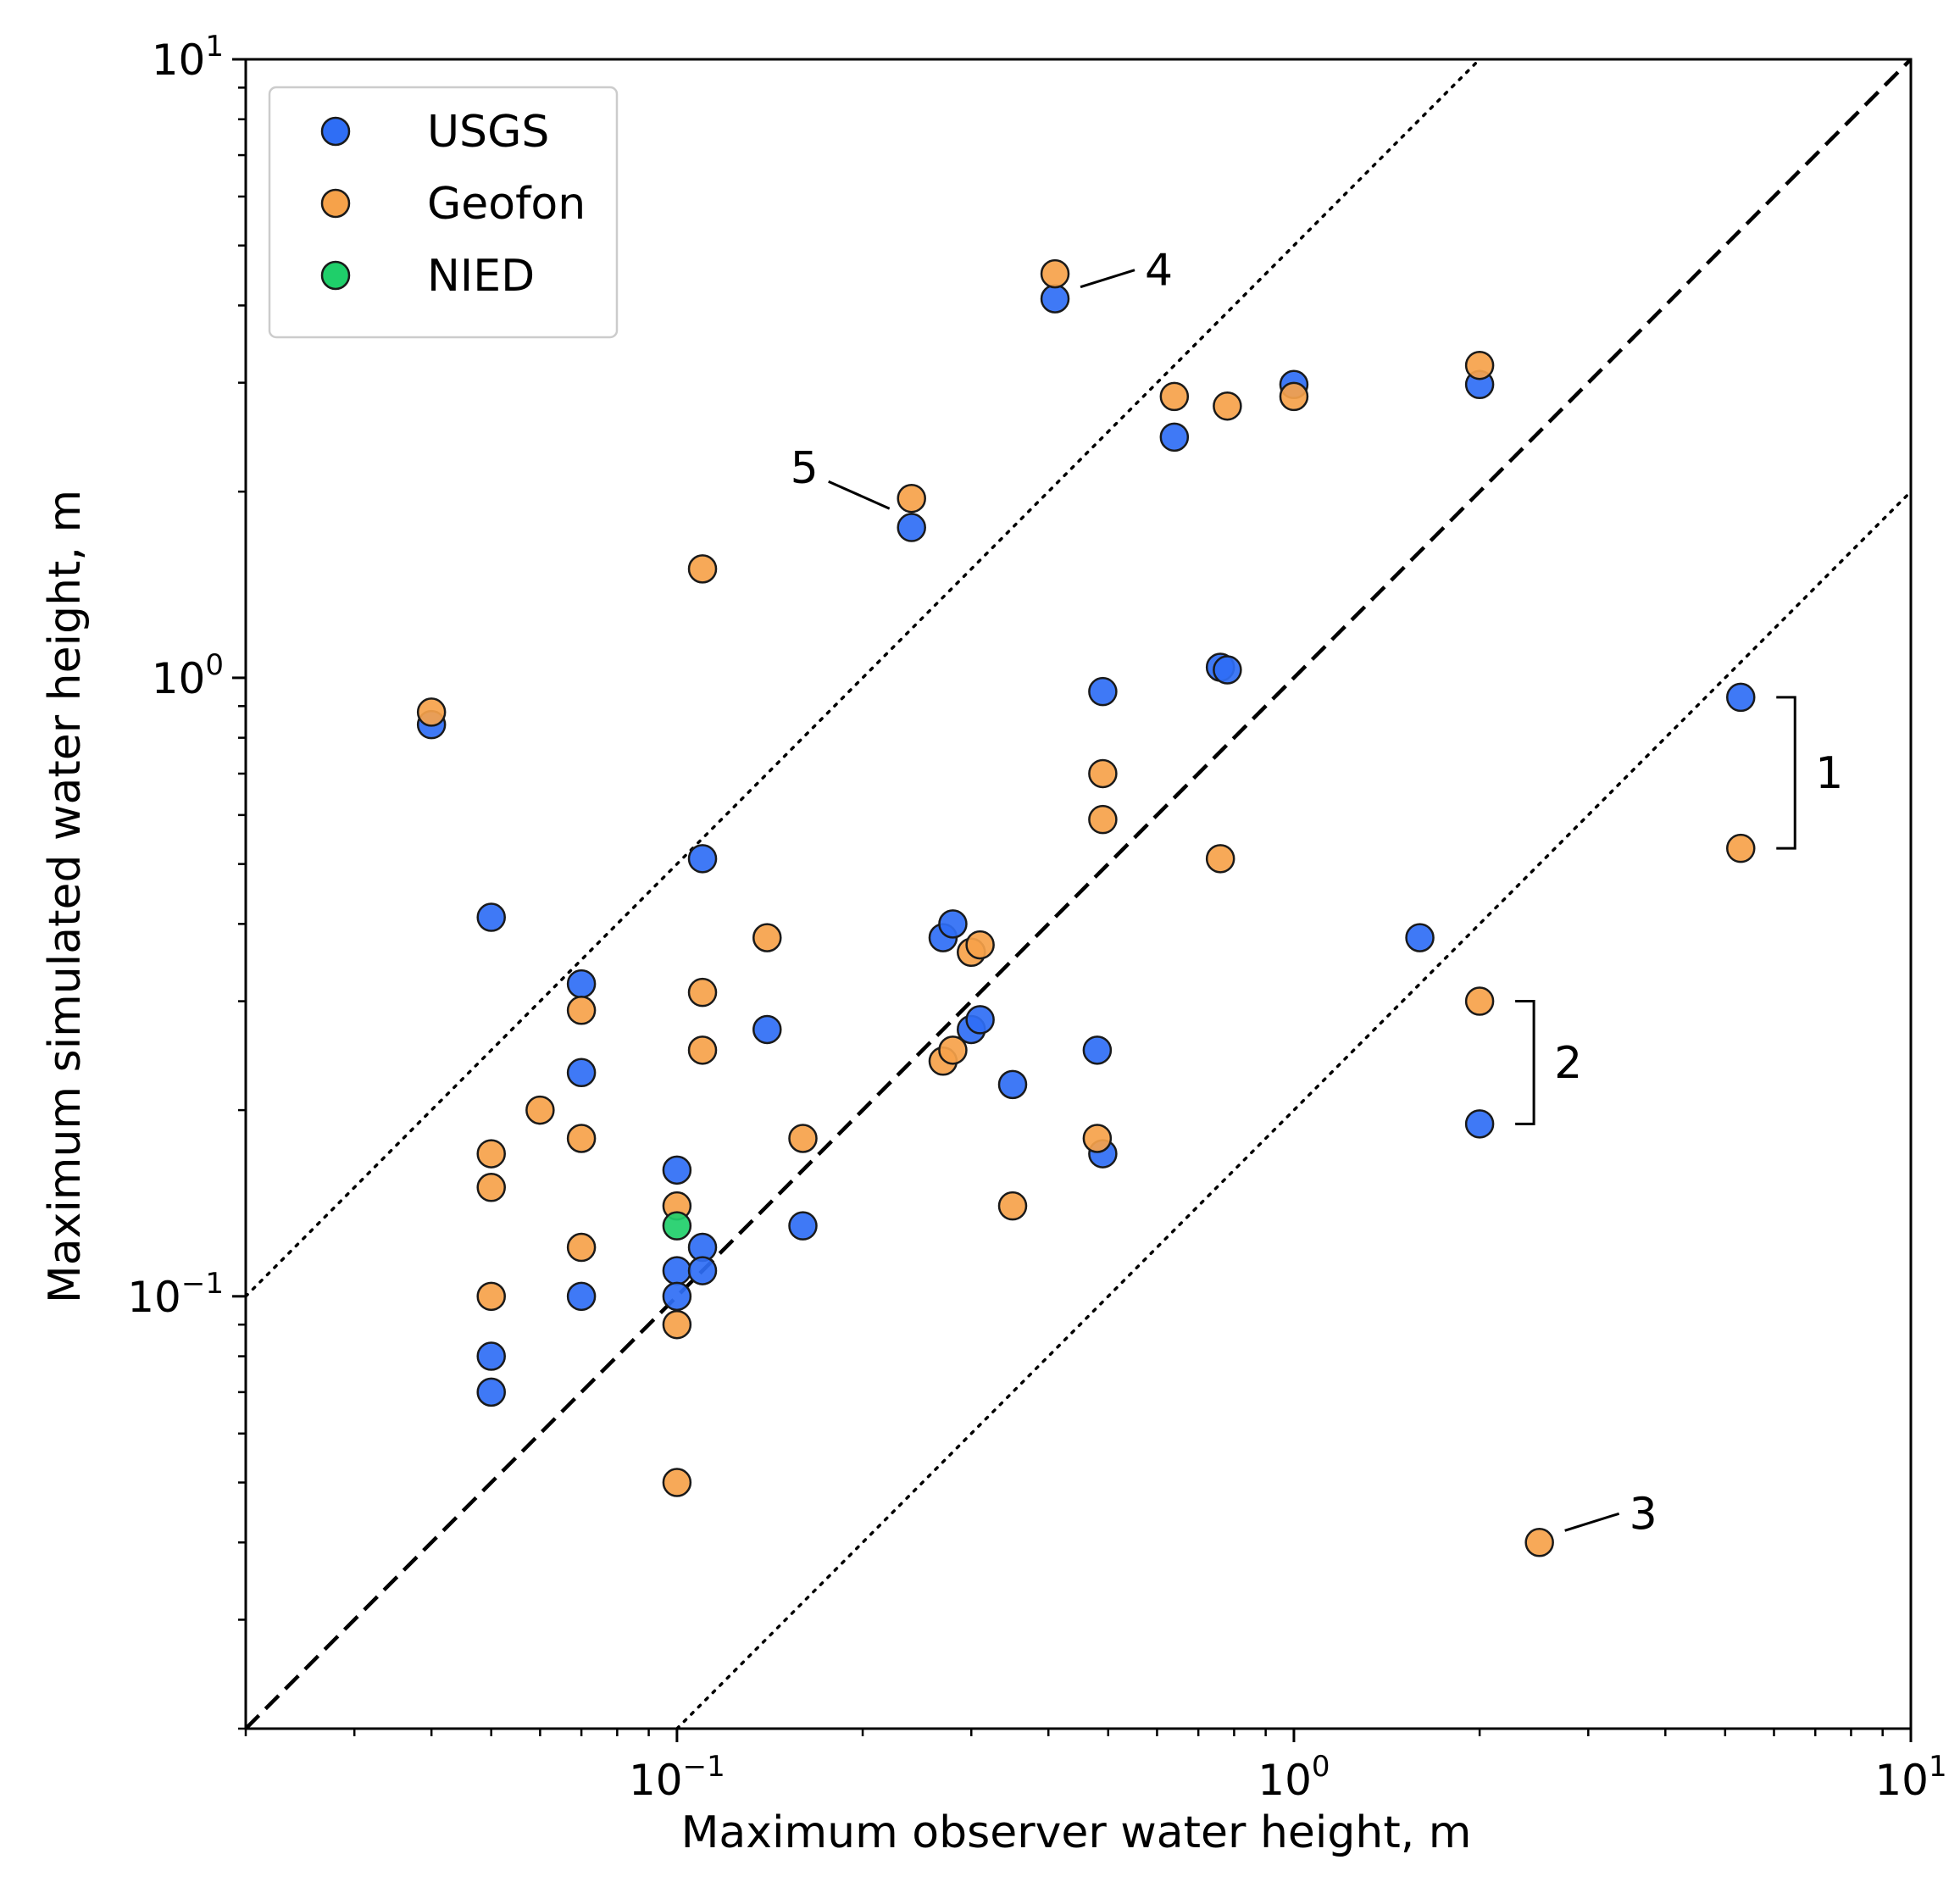  Describe the element at coordinates (335, 275) in the screenshot. I see `legend-marker-nied` at that location.